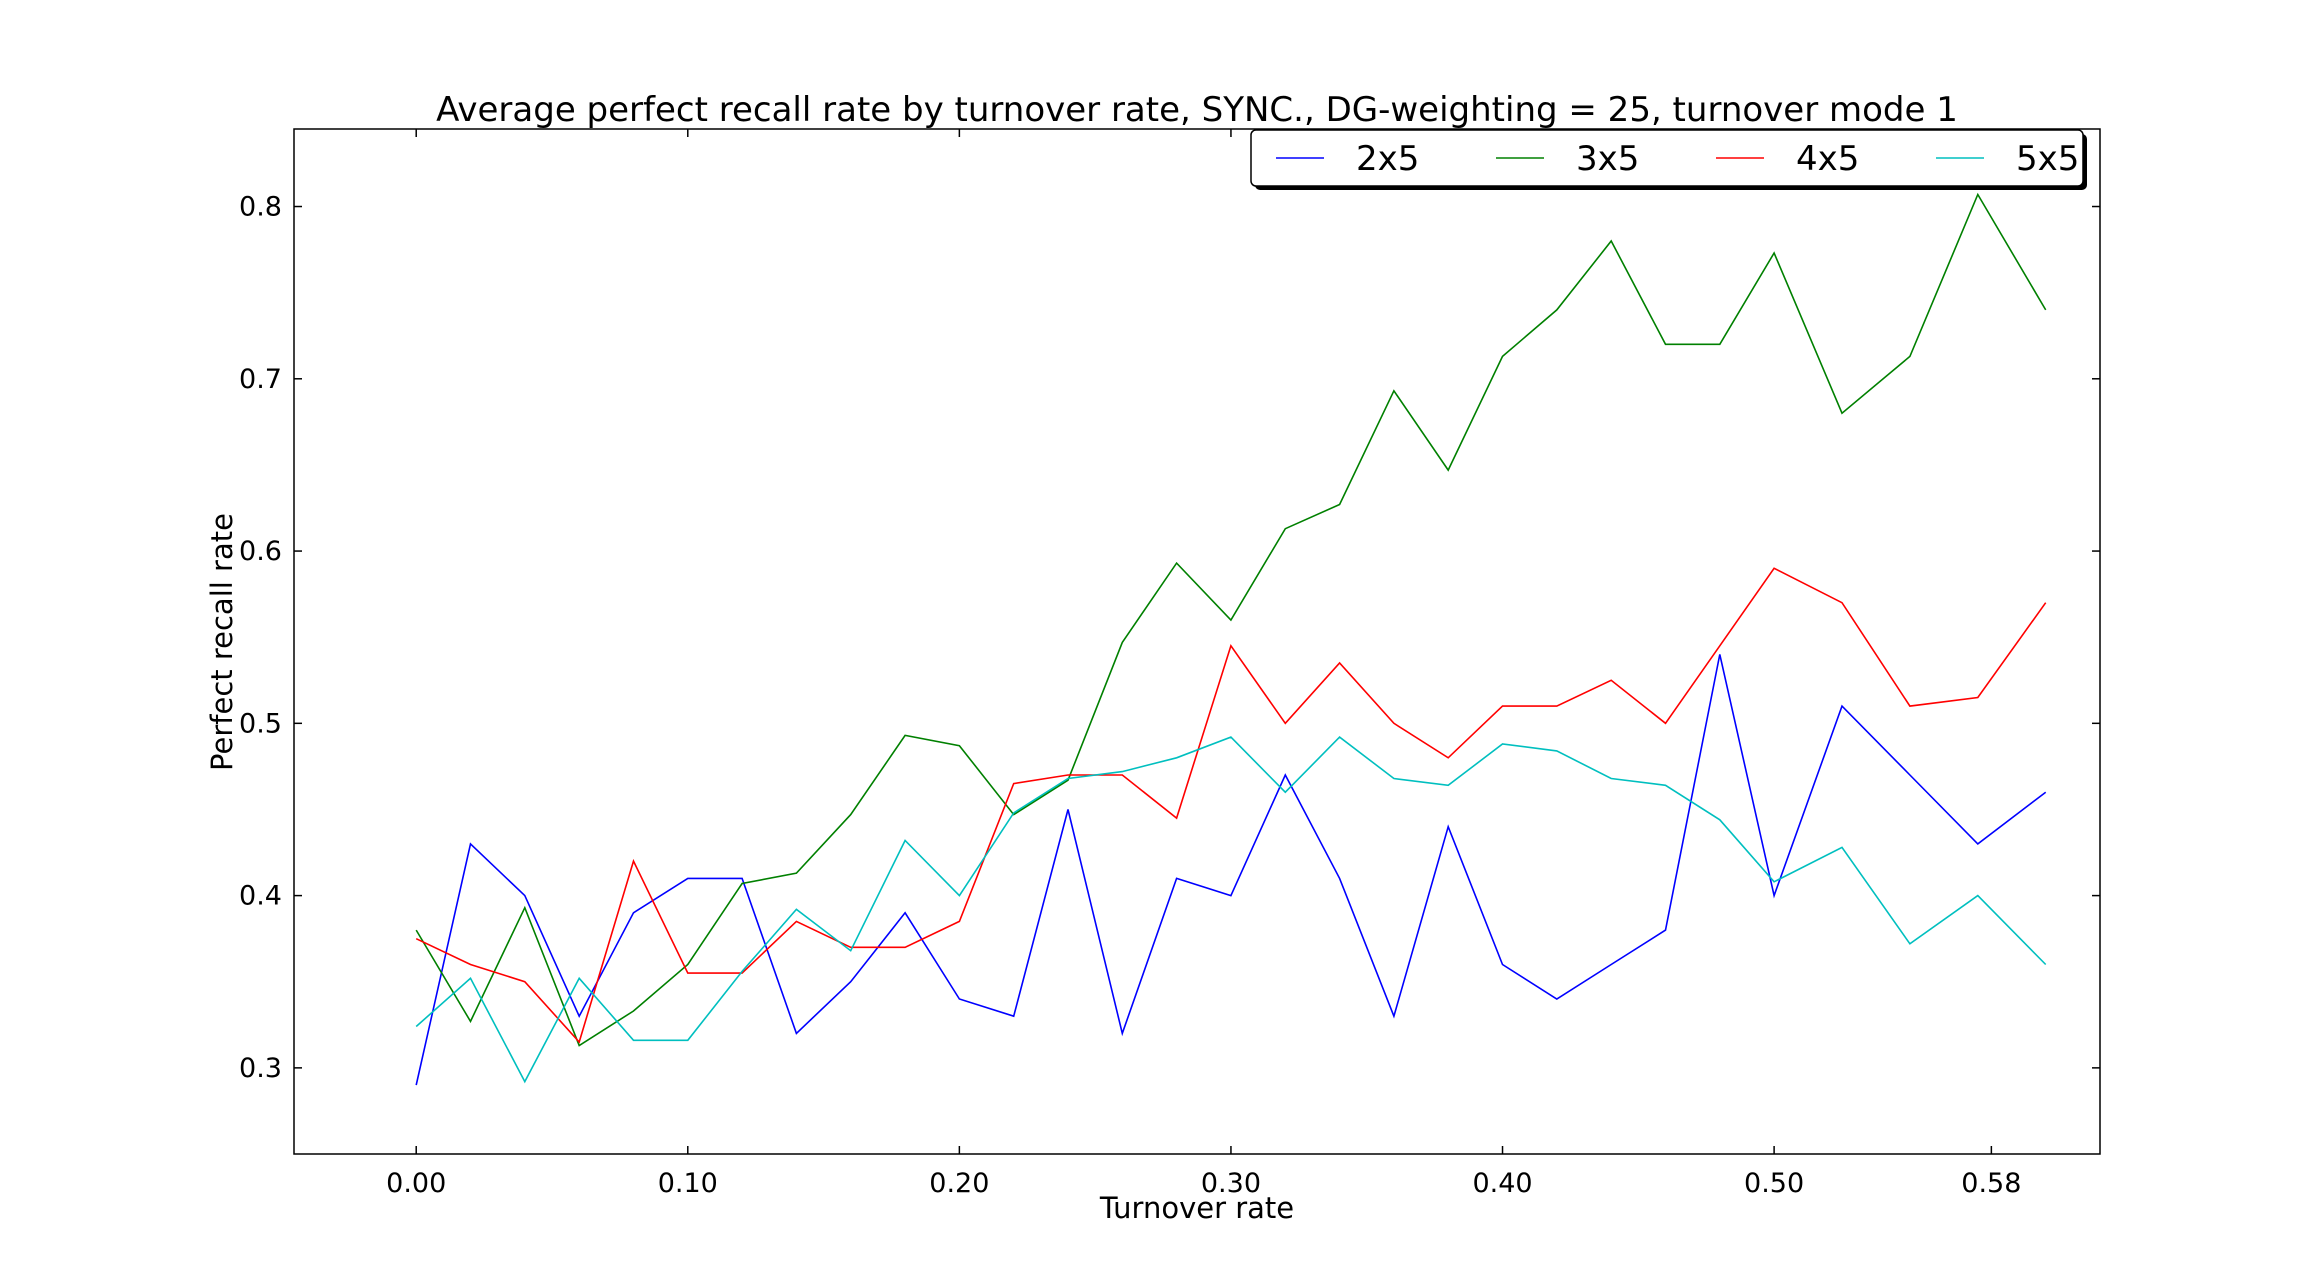  I want to click on y-tick-label: 0.8, so click(260, 207).